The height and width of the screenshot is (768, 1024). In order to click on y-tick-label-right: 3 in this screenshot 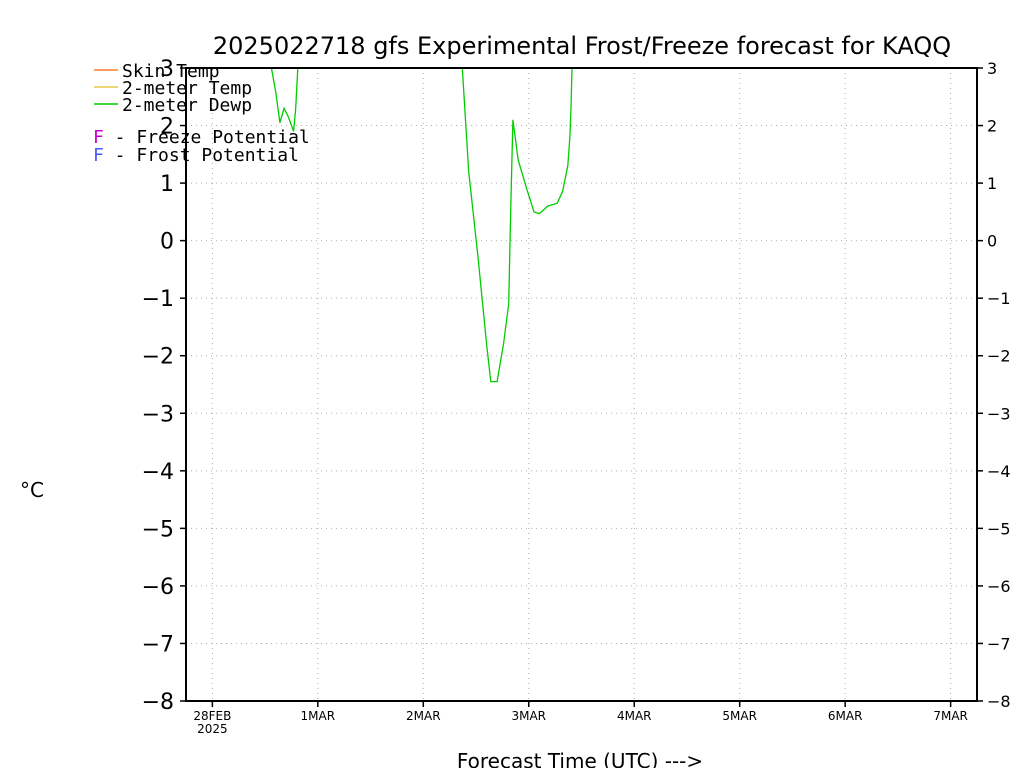, I will do `click(992, 68)`.